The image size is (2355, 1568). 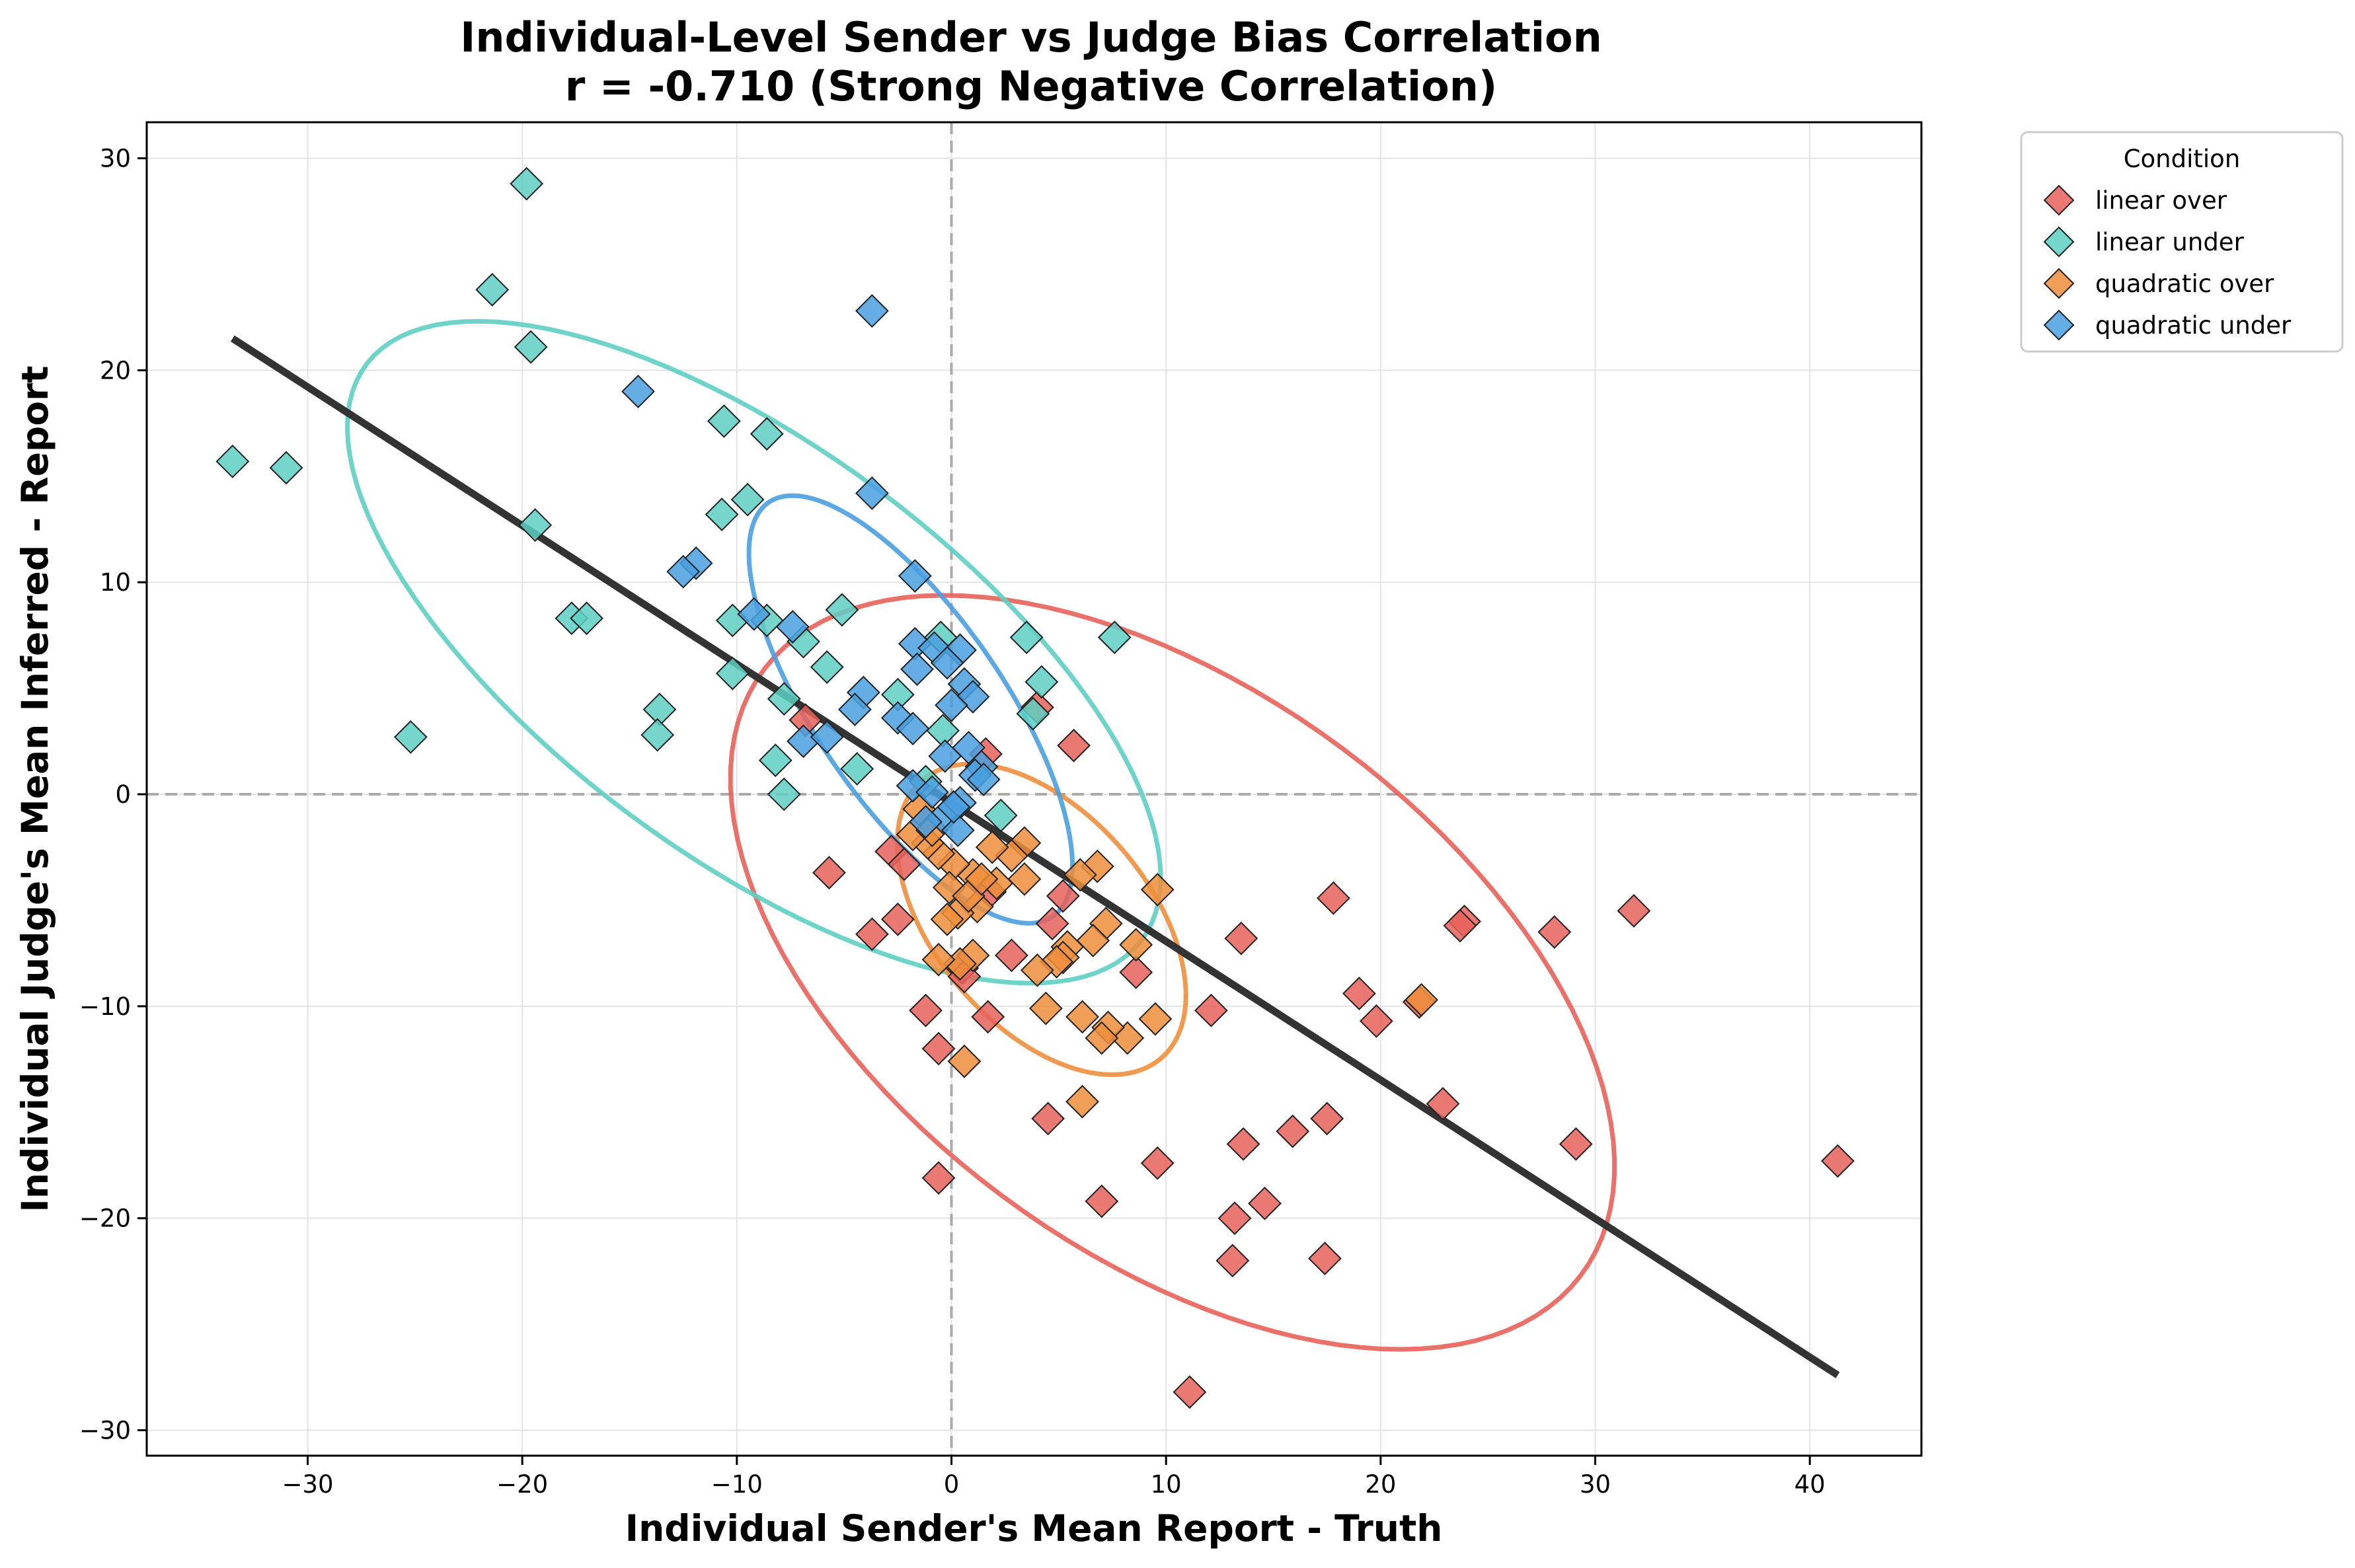 What do you see at coordinates (115, 159) in the screenshot?
I see `y-tick-label: 30` at bounding box center [115, 159].